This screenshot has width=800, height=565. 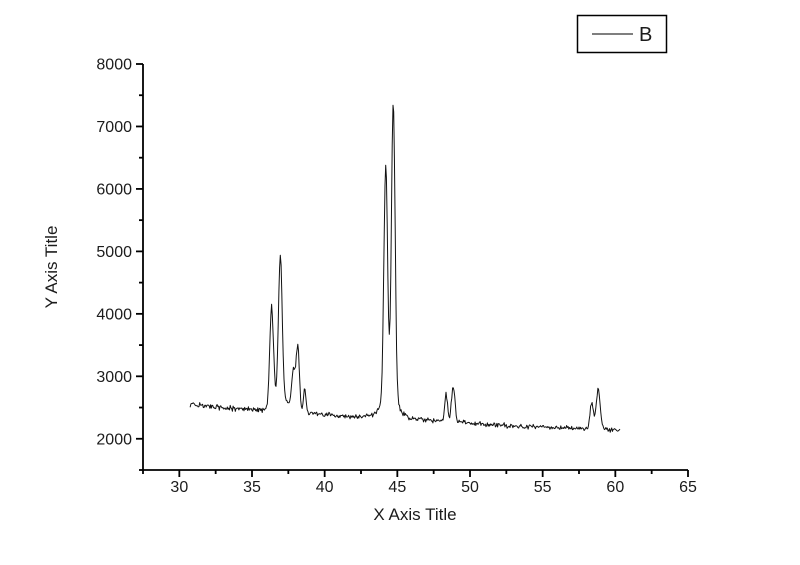 What do you see at coordinates (114, 439) in the screenshot?
I see `y-tick-label-2000: 2000` at bounding box center [114, 439].